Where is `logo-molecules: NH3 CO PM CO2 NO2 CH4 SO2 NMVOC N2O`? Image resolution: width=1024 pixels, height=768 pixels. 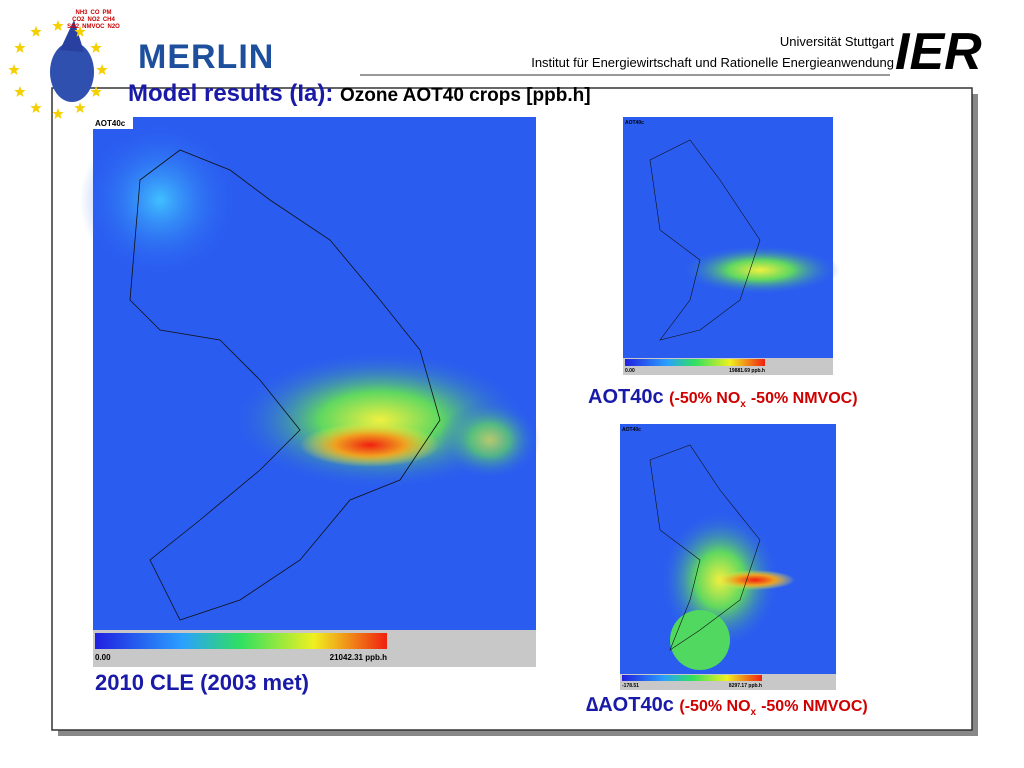
logo-molecules: NH3 CO PM CO2 NO2 CH4 SO2 NMVOC N2O is located at coordinates (95, 20).